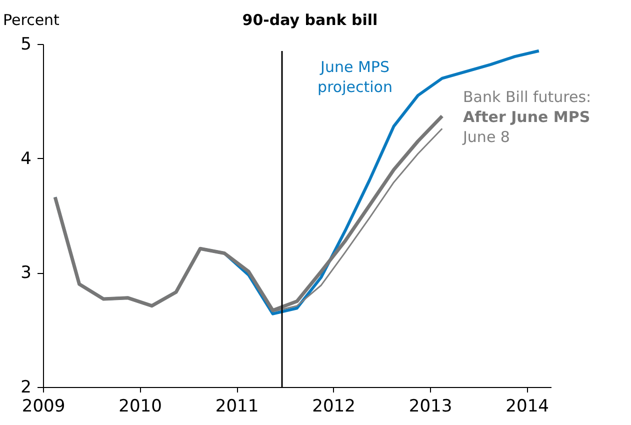 This screenshot has width=631, height=425. I want to click on y-tick-label: 2, so click(26, 388).